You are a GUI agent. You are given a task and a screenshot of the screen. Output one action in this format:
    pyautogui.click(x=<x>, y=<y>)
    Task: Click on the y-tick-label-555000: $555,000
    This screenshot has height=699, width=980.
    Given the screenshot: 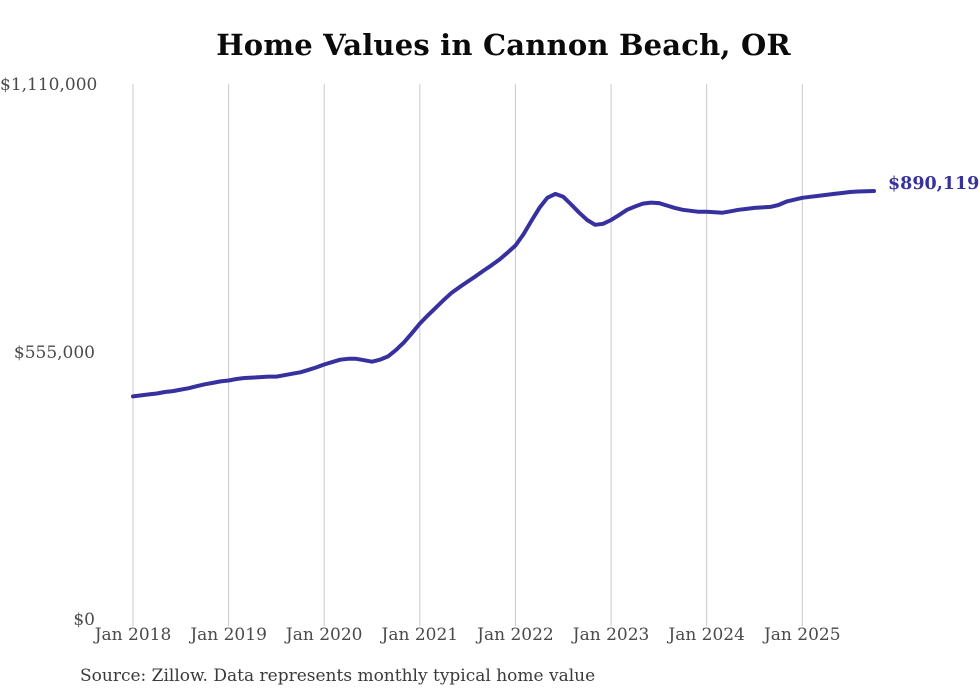 What is the action you would take?
    pyautogui.click(x=54, y=352)
    